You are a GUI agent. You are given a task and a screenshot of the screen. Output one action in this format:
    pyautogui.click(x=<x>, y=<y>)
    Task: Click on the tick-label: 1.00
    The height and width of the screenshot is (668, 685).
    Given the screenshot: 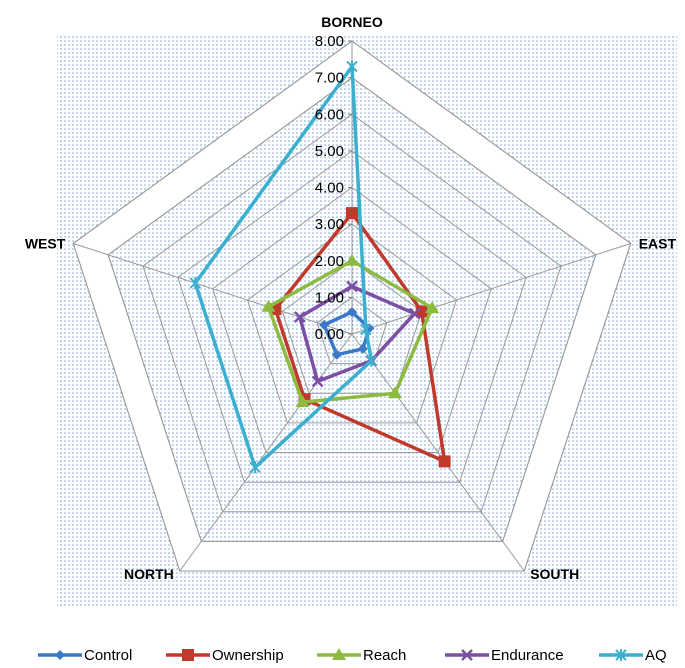 What is the action you would take?
    pyautogui.click(x=329, y=297)
    